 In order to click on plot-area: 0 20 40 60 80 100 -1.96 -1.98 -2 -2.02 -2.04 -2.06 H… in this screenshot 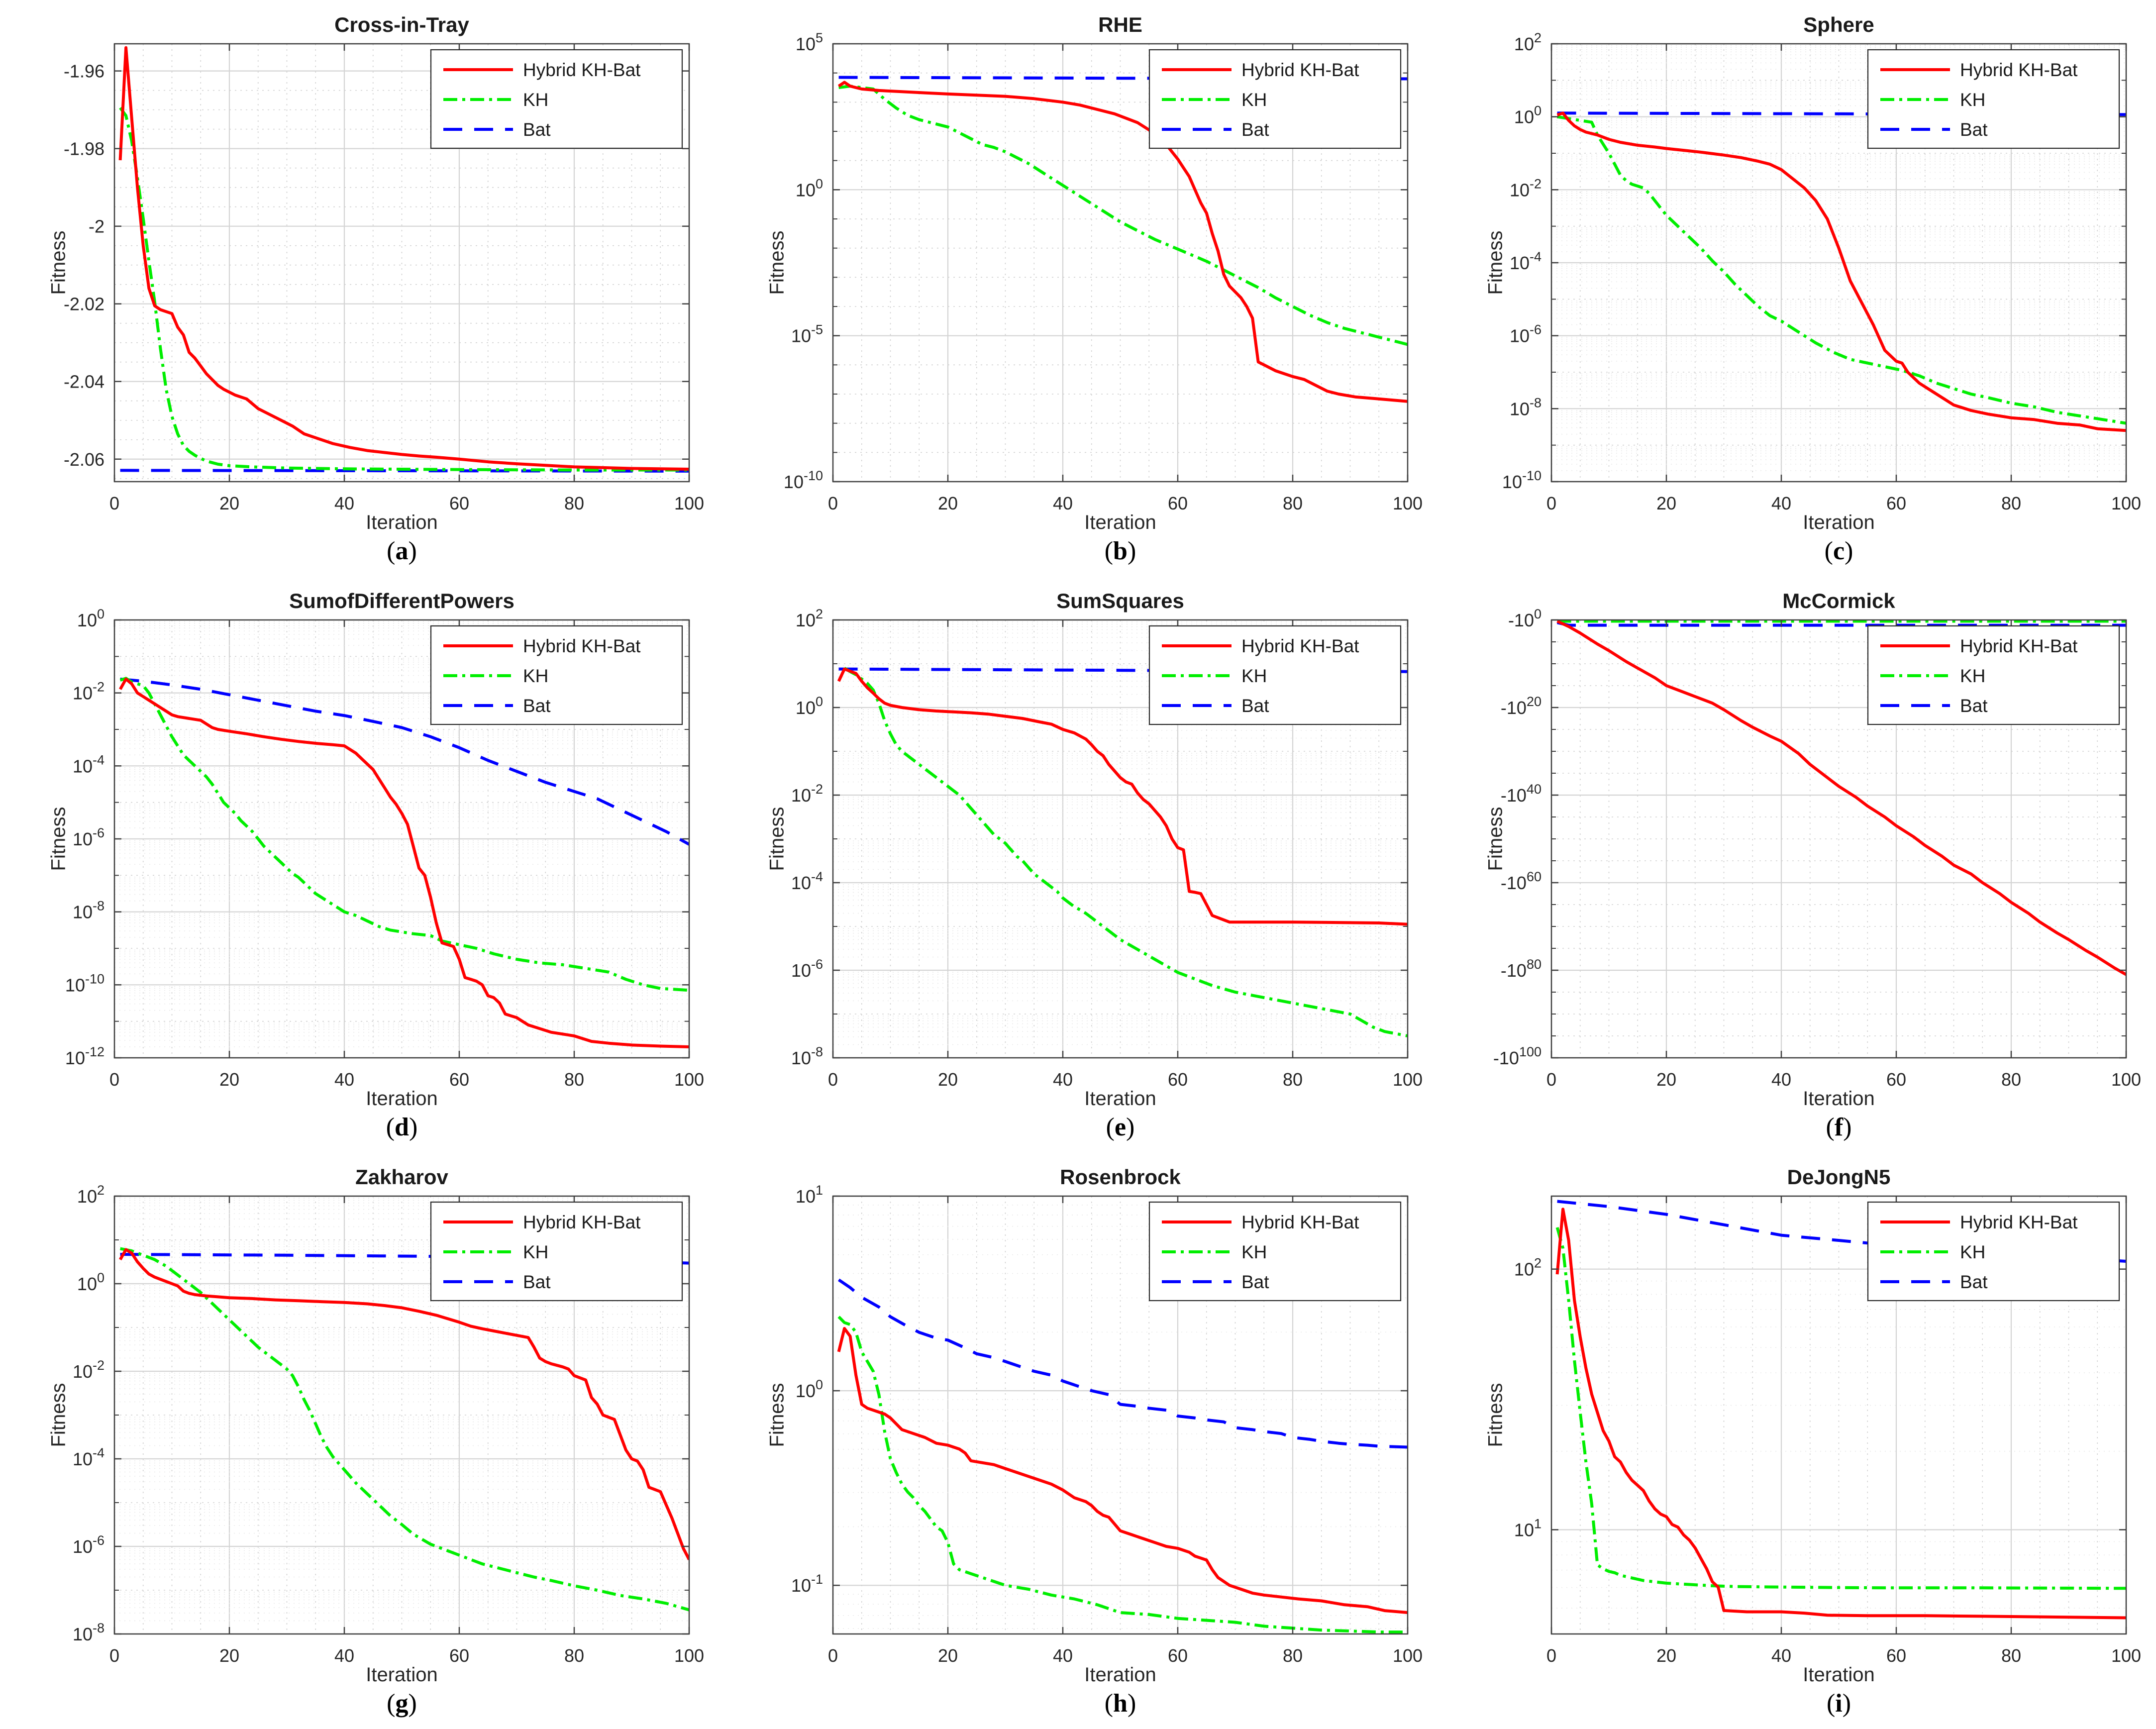, I will do `click(384, 278)`.